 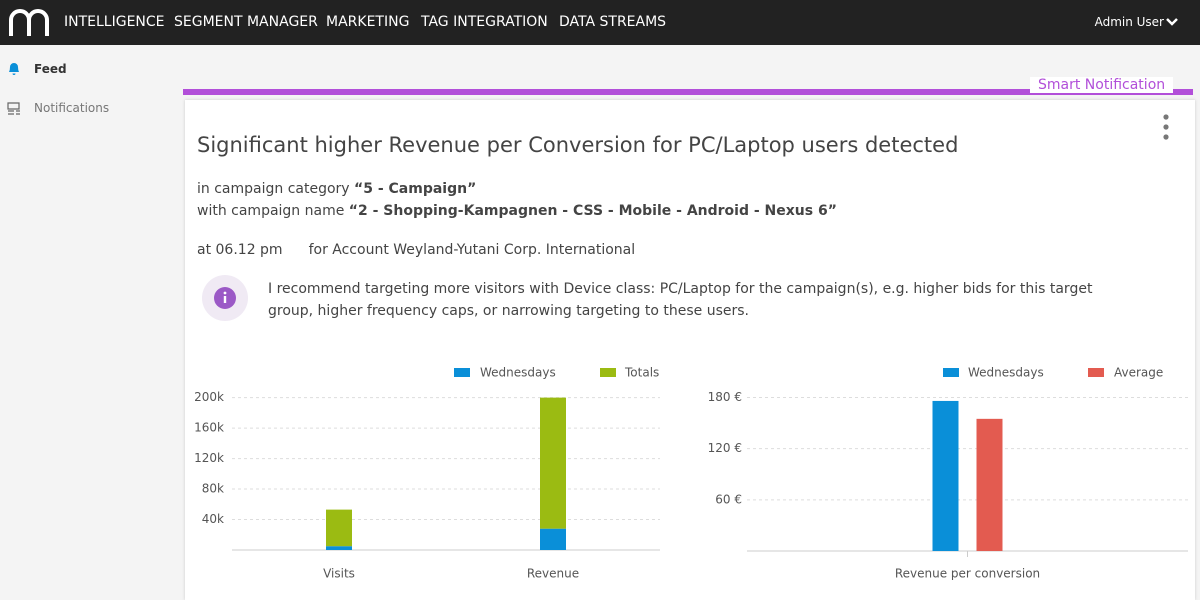 I want to click on y-tick-label: 60 €, so click(x=728, y=499).